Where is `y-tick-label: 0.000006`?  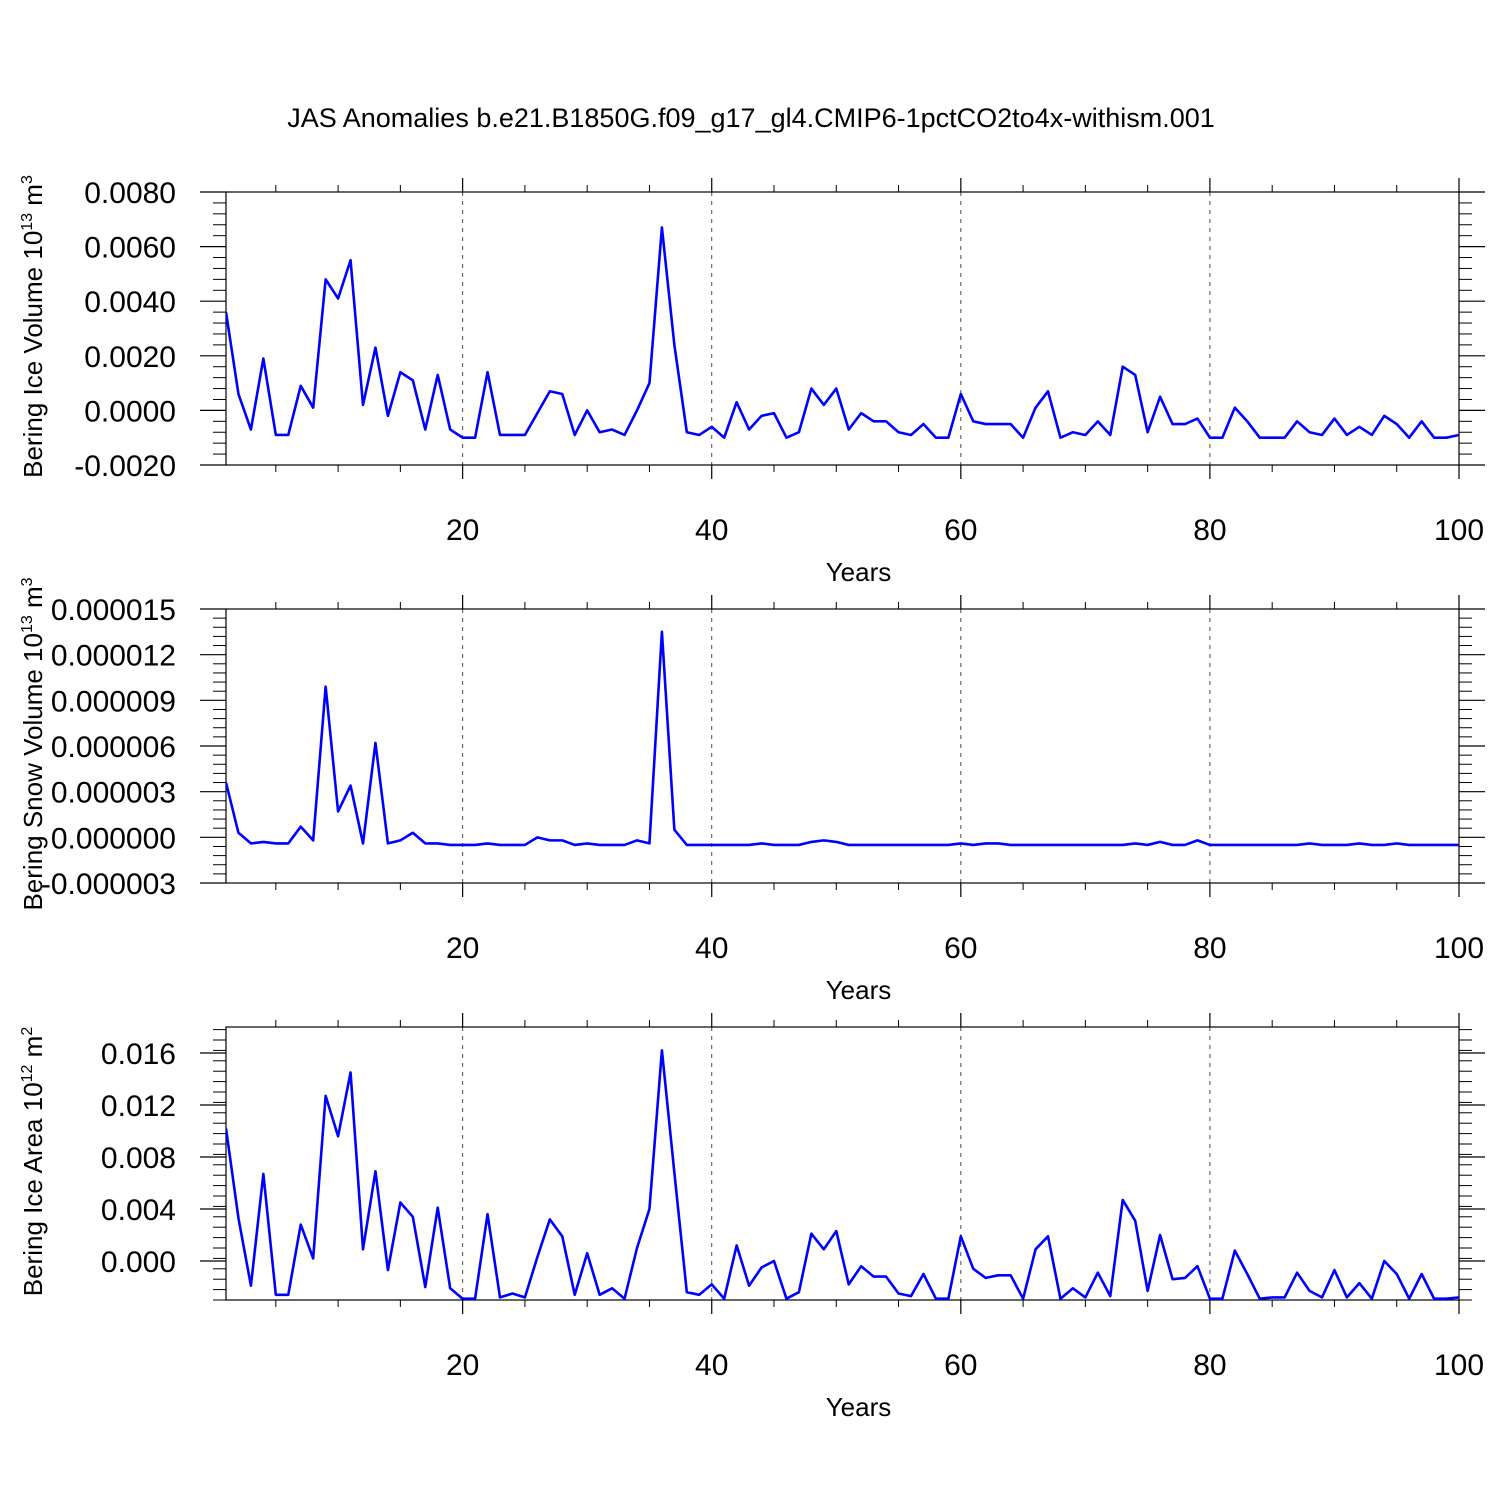 y-tick-label: 0.000006 is located at coordinates (113, 747).